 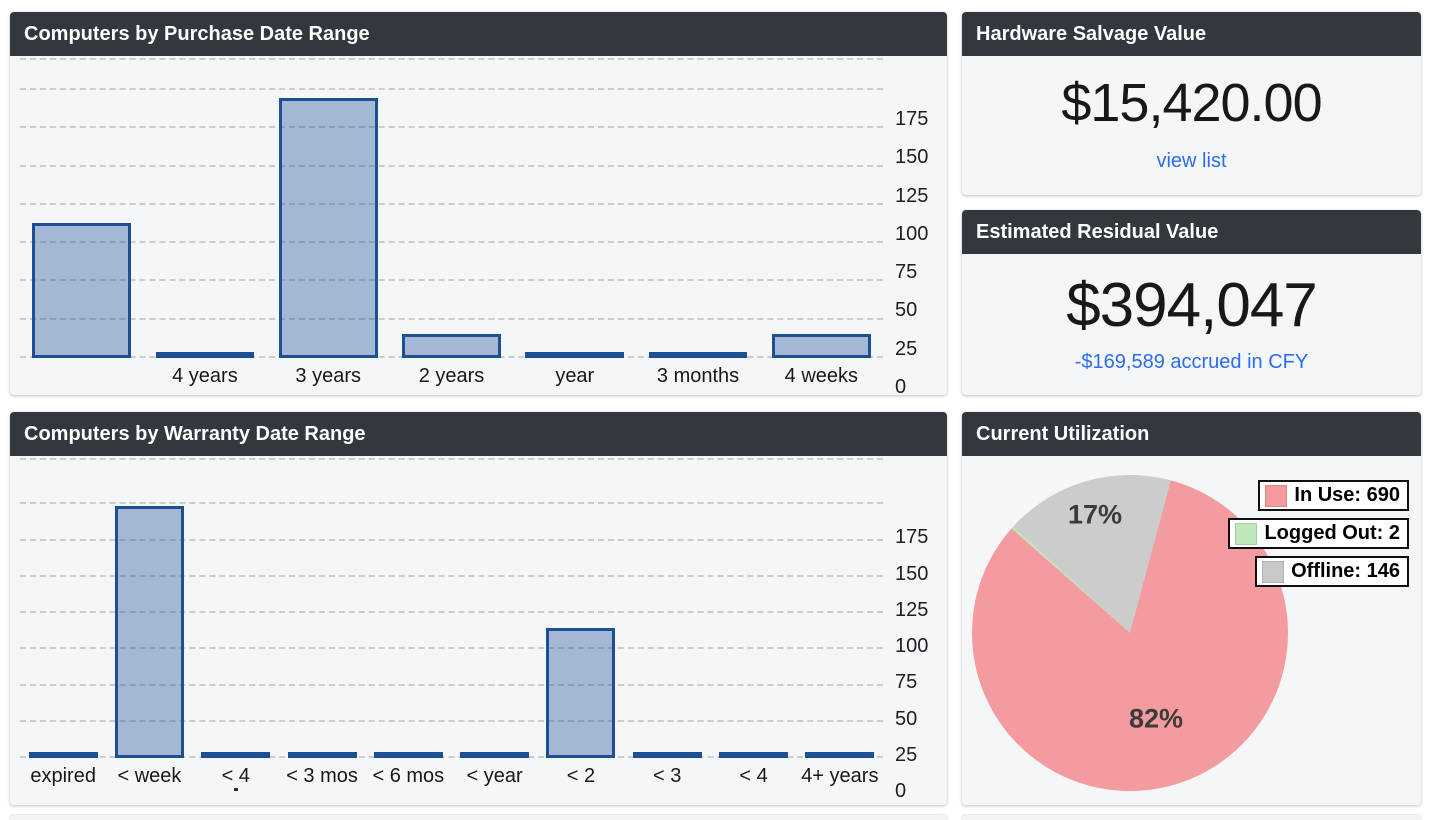 What do you see at coordinates (478, 817) in the screenshot?
I see `next-row-card-partial-left` at bounding box center [478, 817].